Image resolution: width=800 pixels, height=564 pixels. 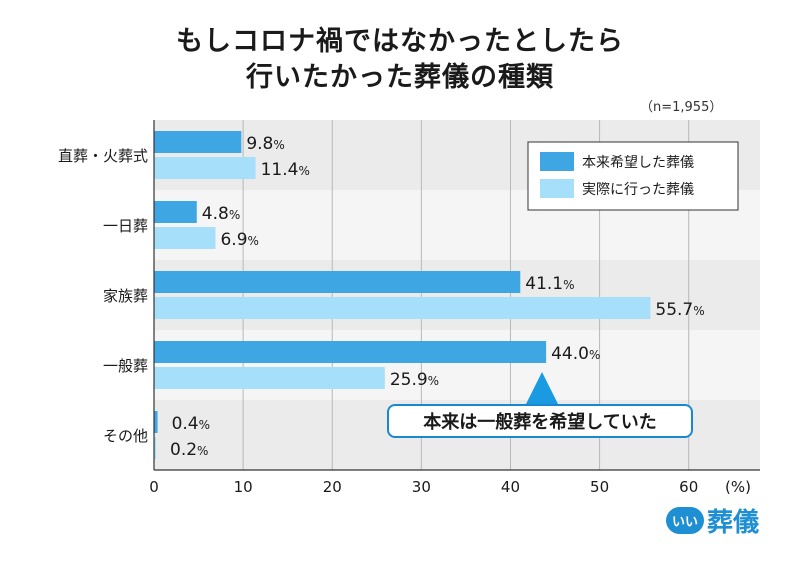 What do you see at coordinates (638, 190) in the screenshot?
I see `legend-label: 実際に行った葬儀` at bounding box center [638, 190].